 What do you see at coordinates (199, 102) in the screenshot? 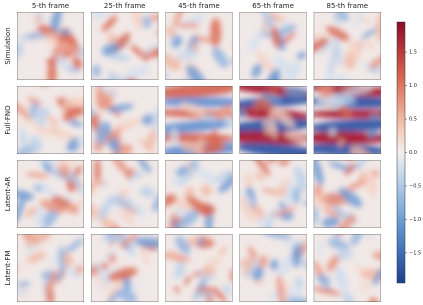
I see `band` at bounding box center [199, 102].